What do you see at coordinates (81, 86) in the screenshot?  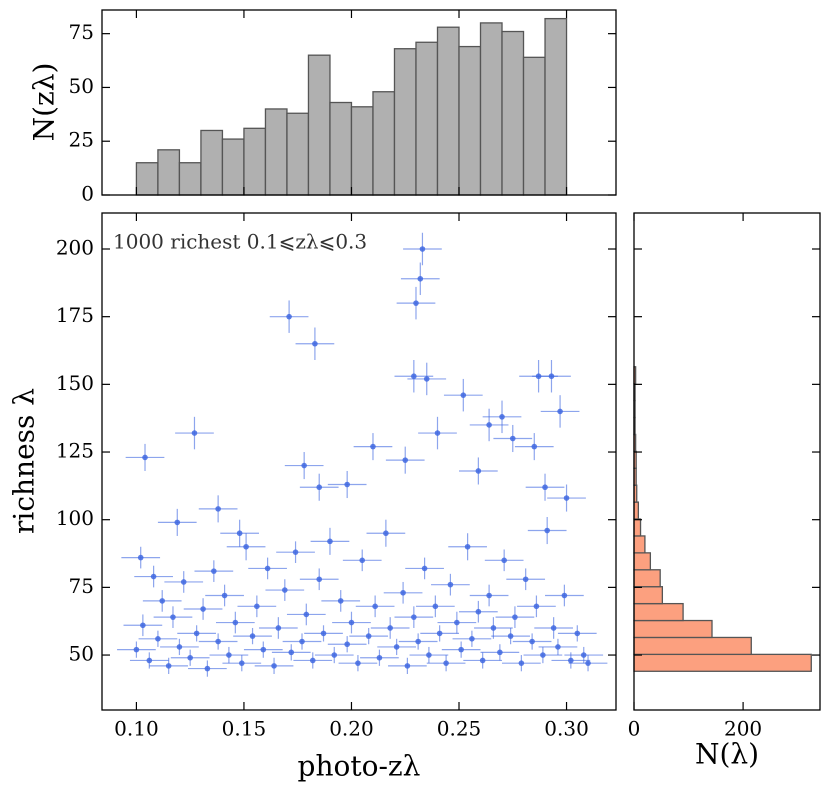 I see `y-tick-label: 50` at bounding box center [81, 86].